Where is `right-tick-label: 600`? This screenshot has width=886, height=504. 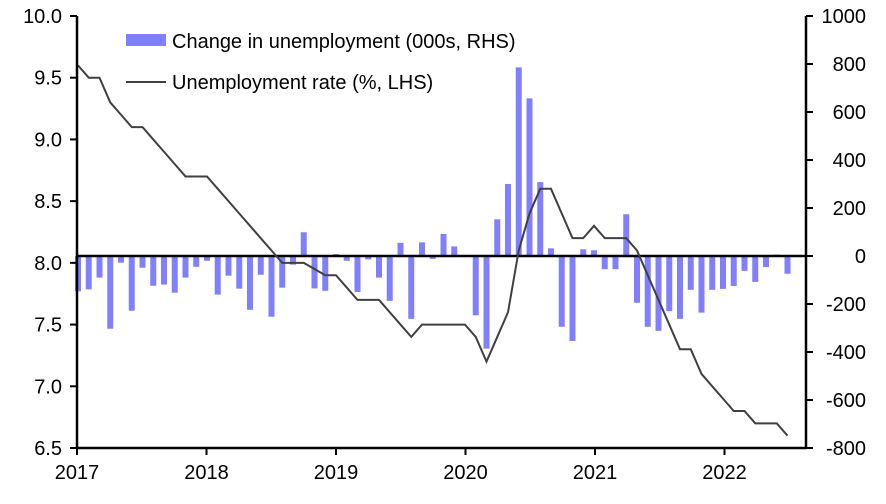 right-tick-label: 600 is located at coordinates (849, 113).